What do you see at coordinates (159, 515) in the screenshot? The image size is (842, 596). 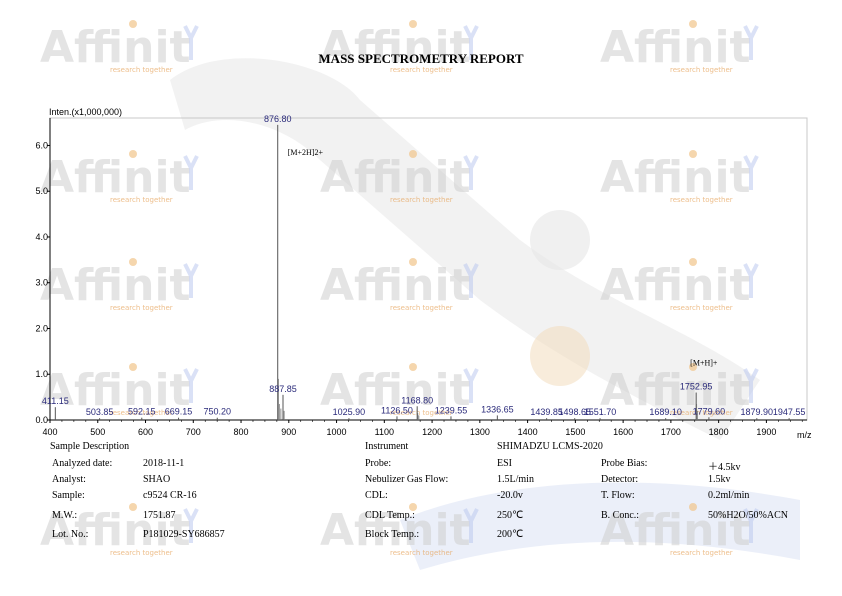 I see `sample-value: 1751.87` at bounding box center [159, 515].